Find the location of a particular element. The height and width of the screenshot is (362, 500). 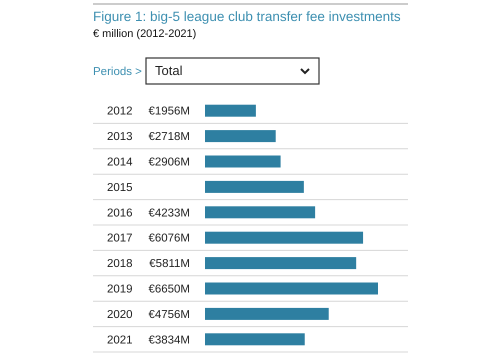

y-tick-label: 2016 is located at coordinates (120, 213).